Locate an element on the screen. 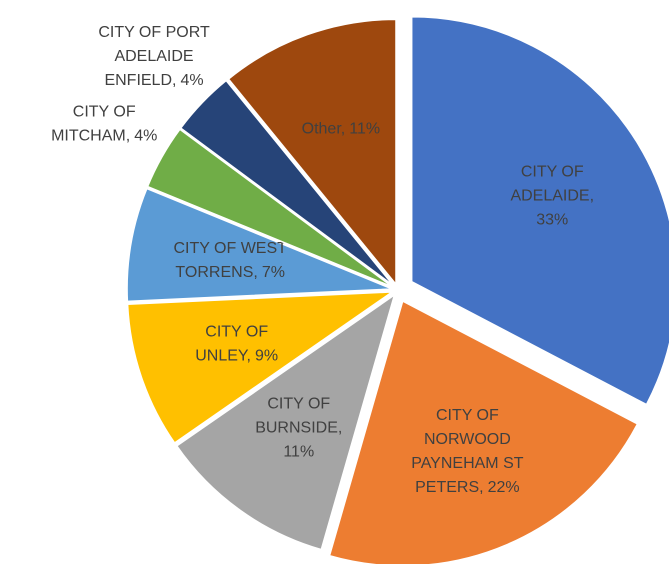  data-label: CITY OF MITCHAM, 4% is located at coordinates (104, 124).